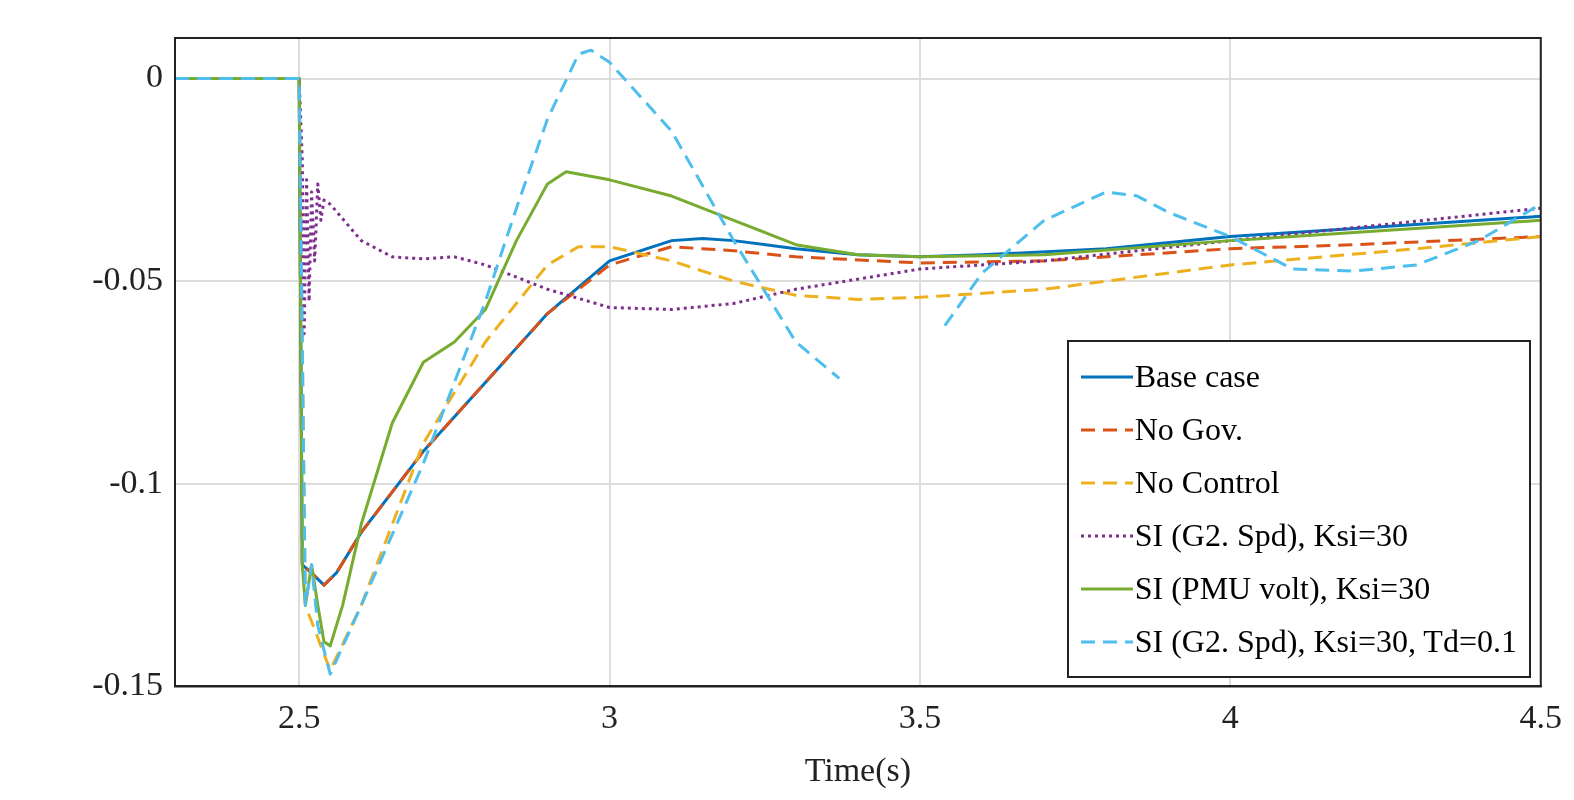  What do you see at coordinates (154, 76) in the screenshot?
I see `y-tick-label: 0` at bounding box center [154, 76].